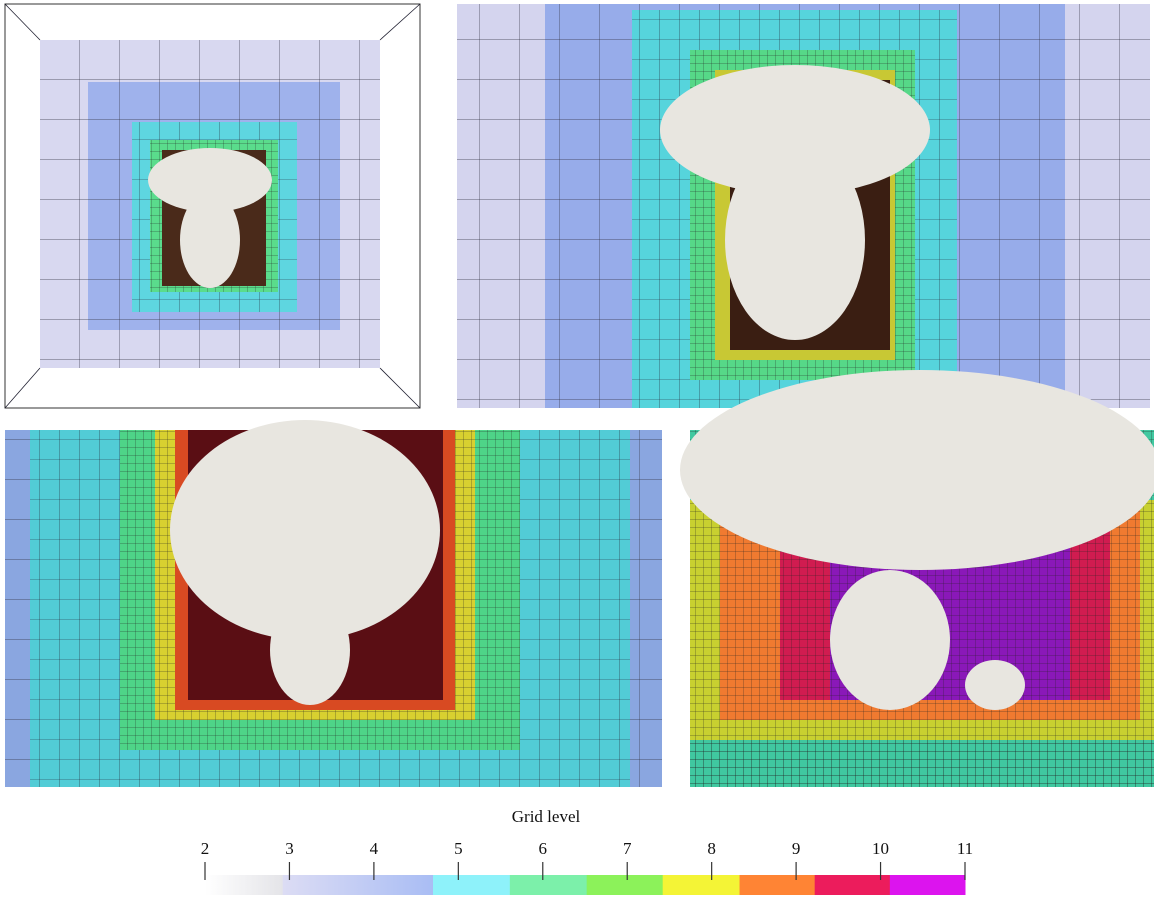 The width and height of the screenshot is (1154, 898). Describe the element at coordinates (587, 851) in the screenshot. I see `colorbar: Grid level 2 3 4 5 6 7 8 9 10 11` at that location.